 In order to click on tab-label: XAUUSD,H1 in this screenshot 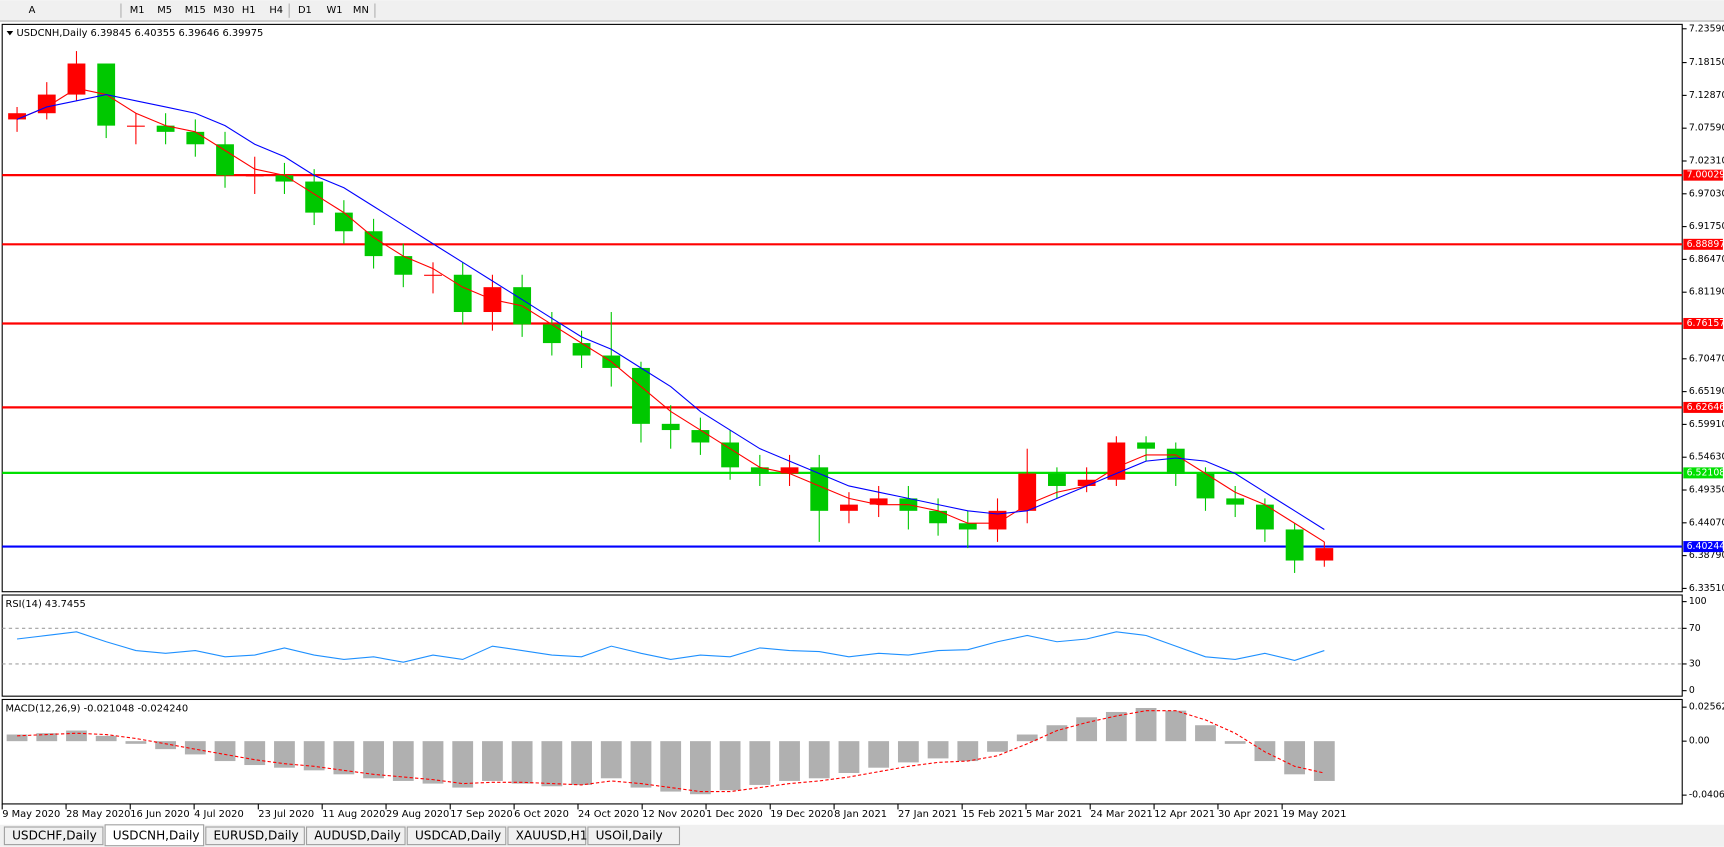, I will do `click(552, 835)`.